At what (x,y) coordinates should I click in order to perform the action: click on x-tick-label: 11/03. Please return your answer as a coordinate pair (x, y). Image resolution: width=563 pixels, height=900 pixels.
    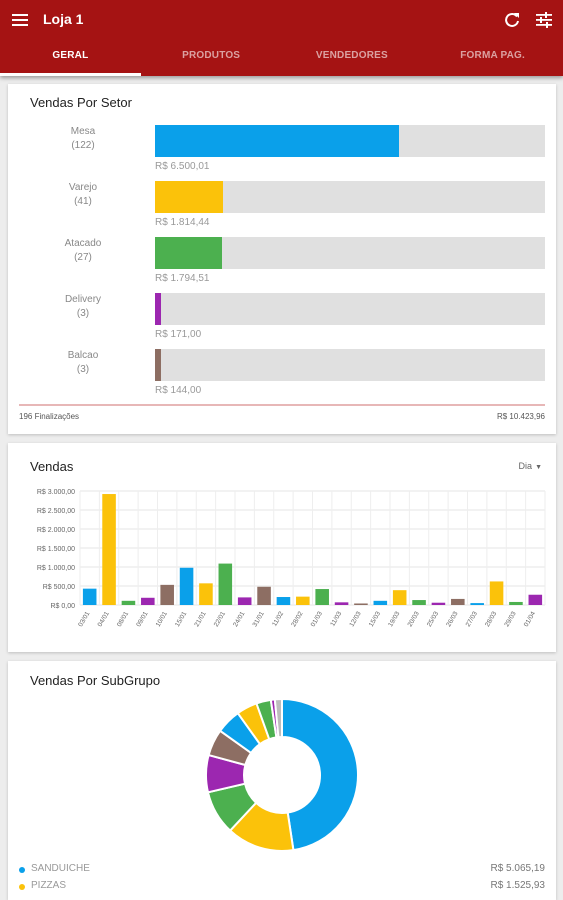
    Looking at the image, I should click on (336, 619).